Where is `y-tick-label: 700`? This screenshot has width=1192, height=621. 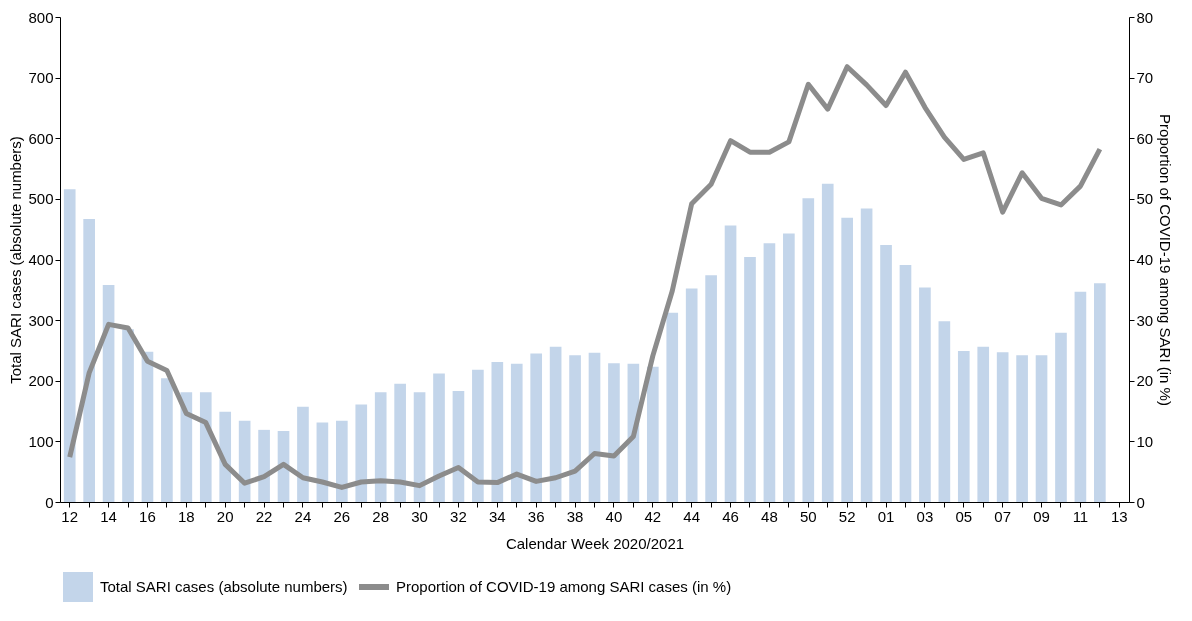
y-tick-label: 700 is located at coordinates (41, 78).